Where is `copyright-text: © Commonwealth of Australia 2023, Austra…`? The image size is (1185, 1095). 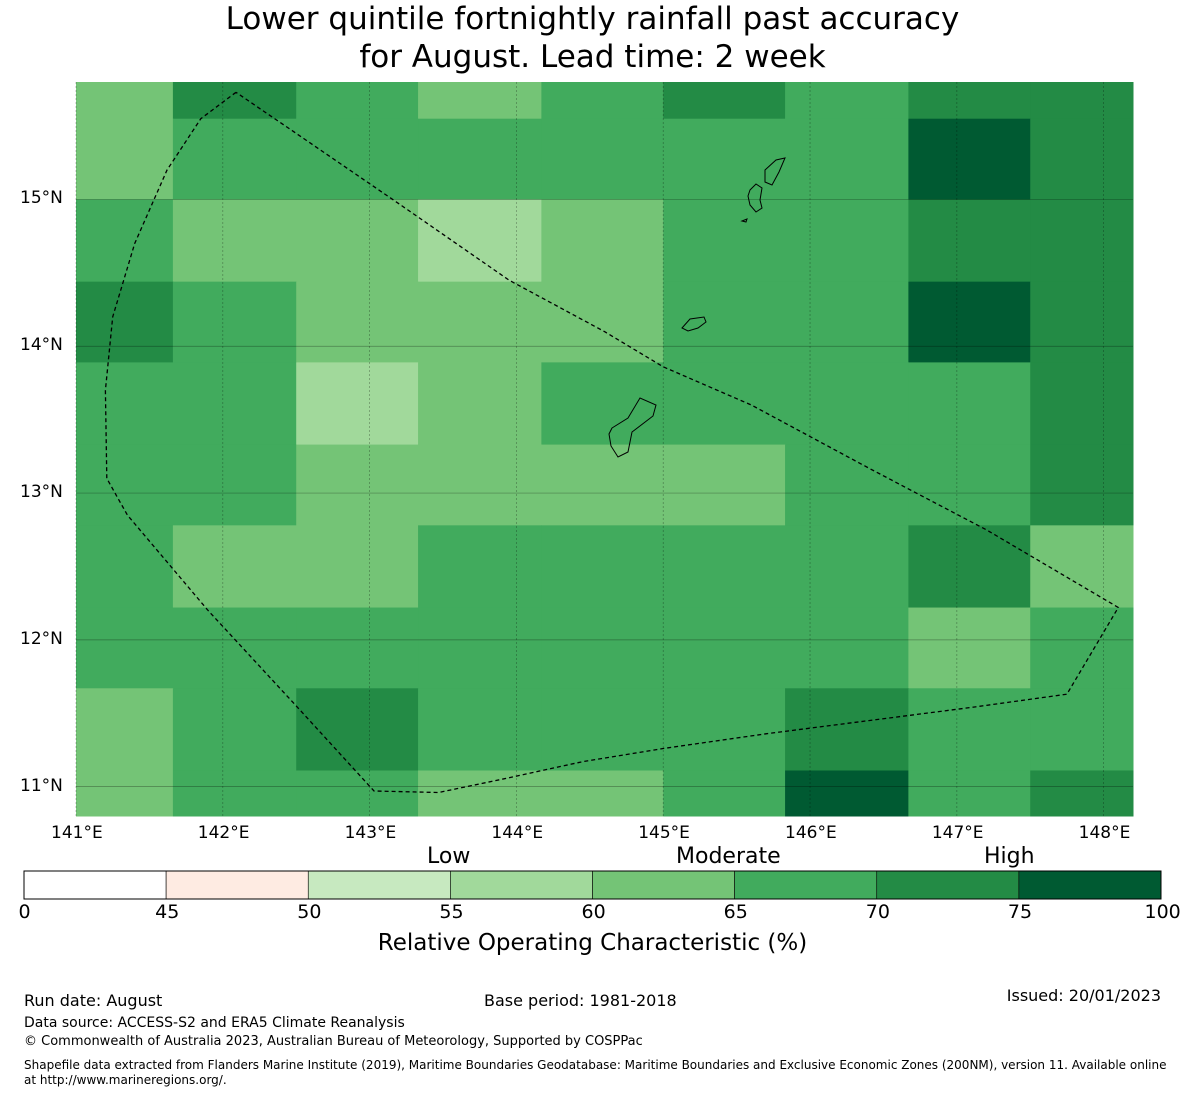 copyright-text: © Commonwealth of Australia 2023, Austra… is located at coordinates (333, 1041).